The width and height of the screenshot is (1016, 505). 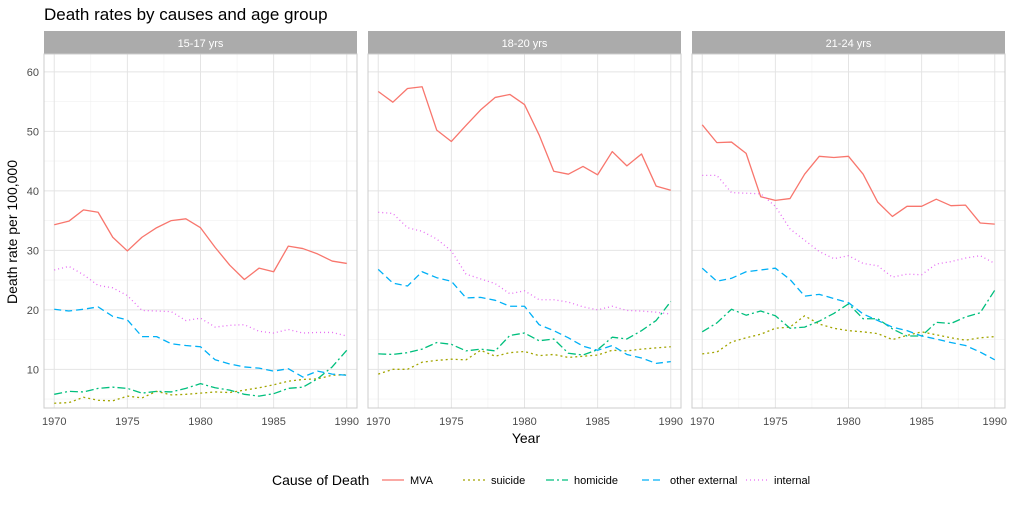 I want to click on legend-item-internal: internal, so click(x=778, y=481).